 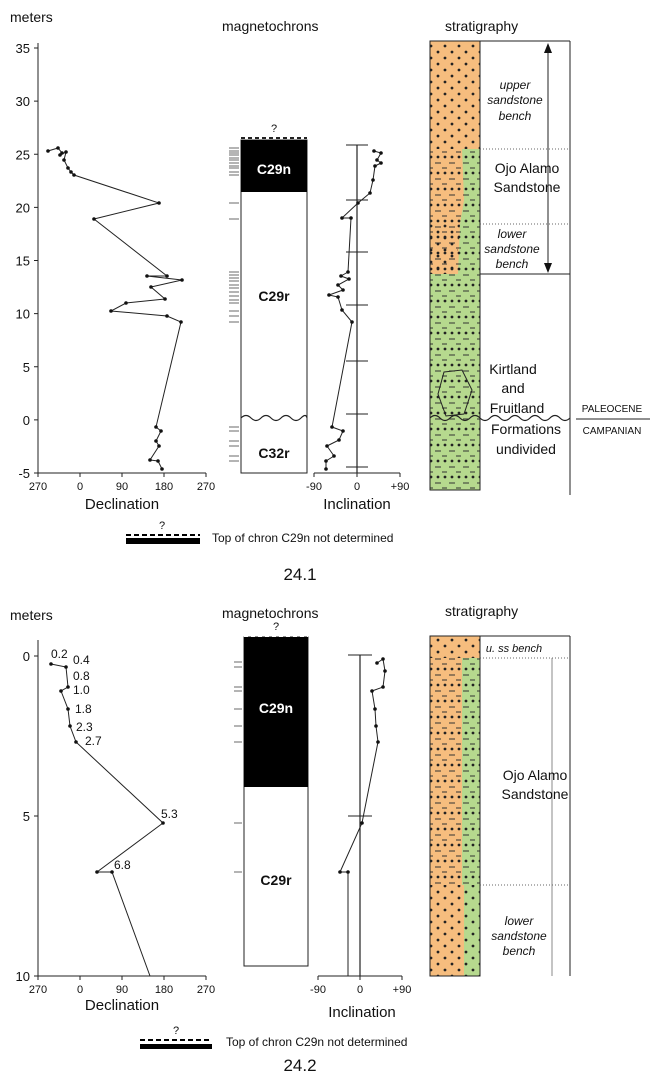 I want to click on fig1-decl-ticks: 270 0 90 180 270, so click(x=122, y=483).